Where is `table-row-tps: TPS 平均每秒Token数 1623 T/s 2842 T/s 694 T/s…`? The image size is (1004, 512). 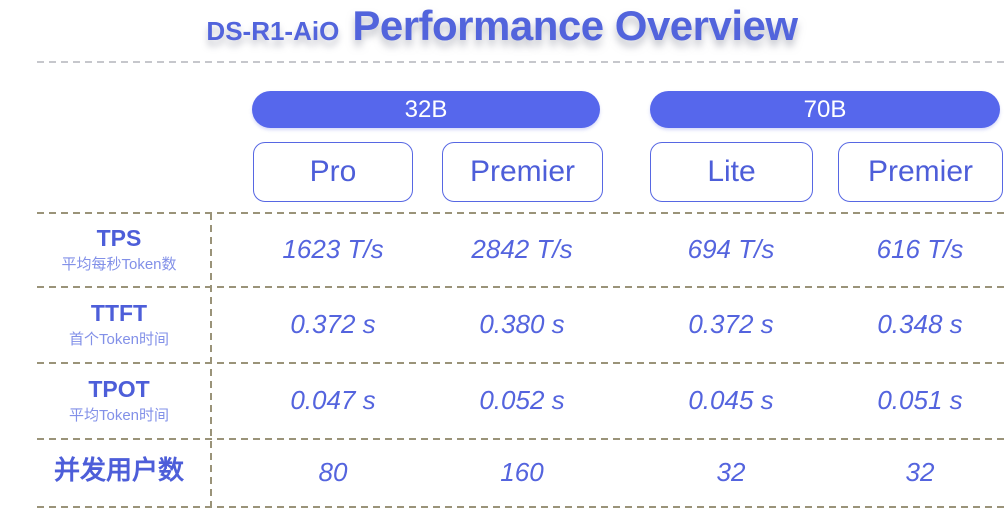 table-row-tps: TPS 平均每秒Token数 1623 T/s 2842 T/s 694 T/s… is located at coordinates (502, 249).